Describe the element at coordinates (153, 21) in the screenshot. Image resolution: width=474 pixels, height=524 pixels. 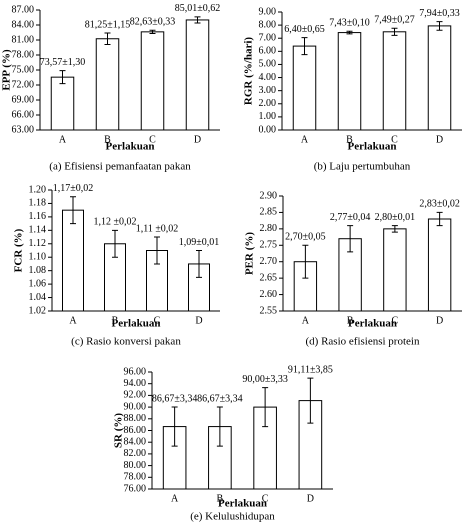
I see `value-label: 82,63±0,33` at that location.